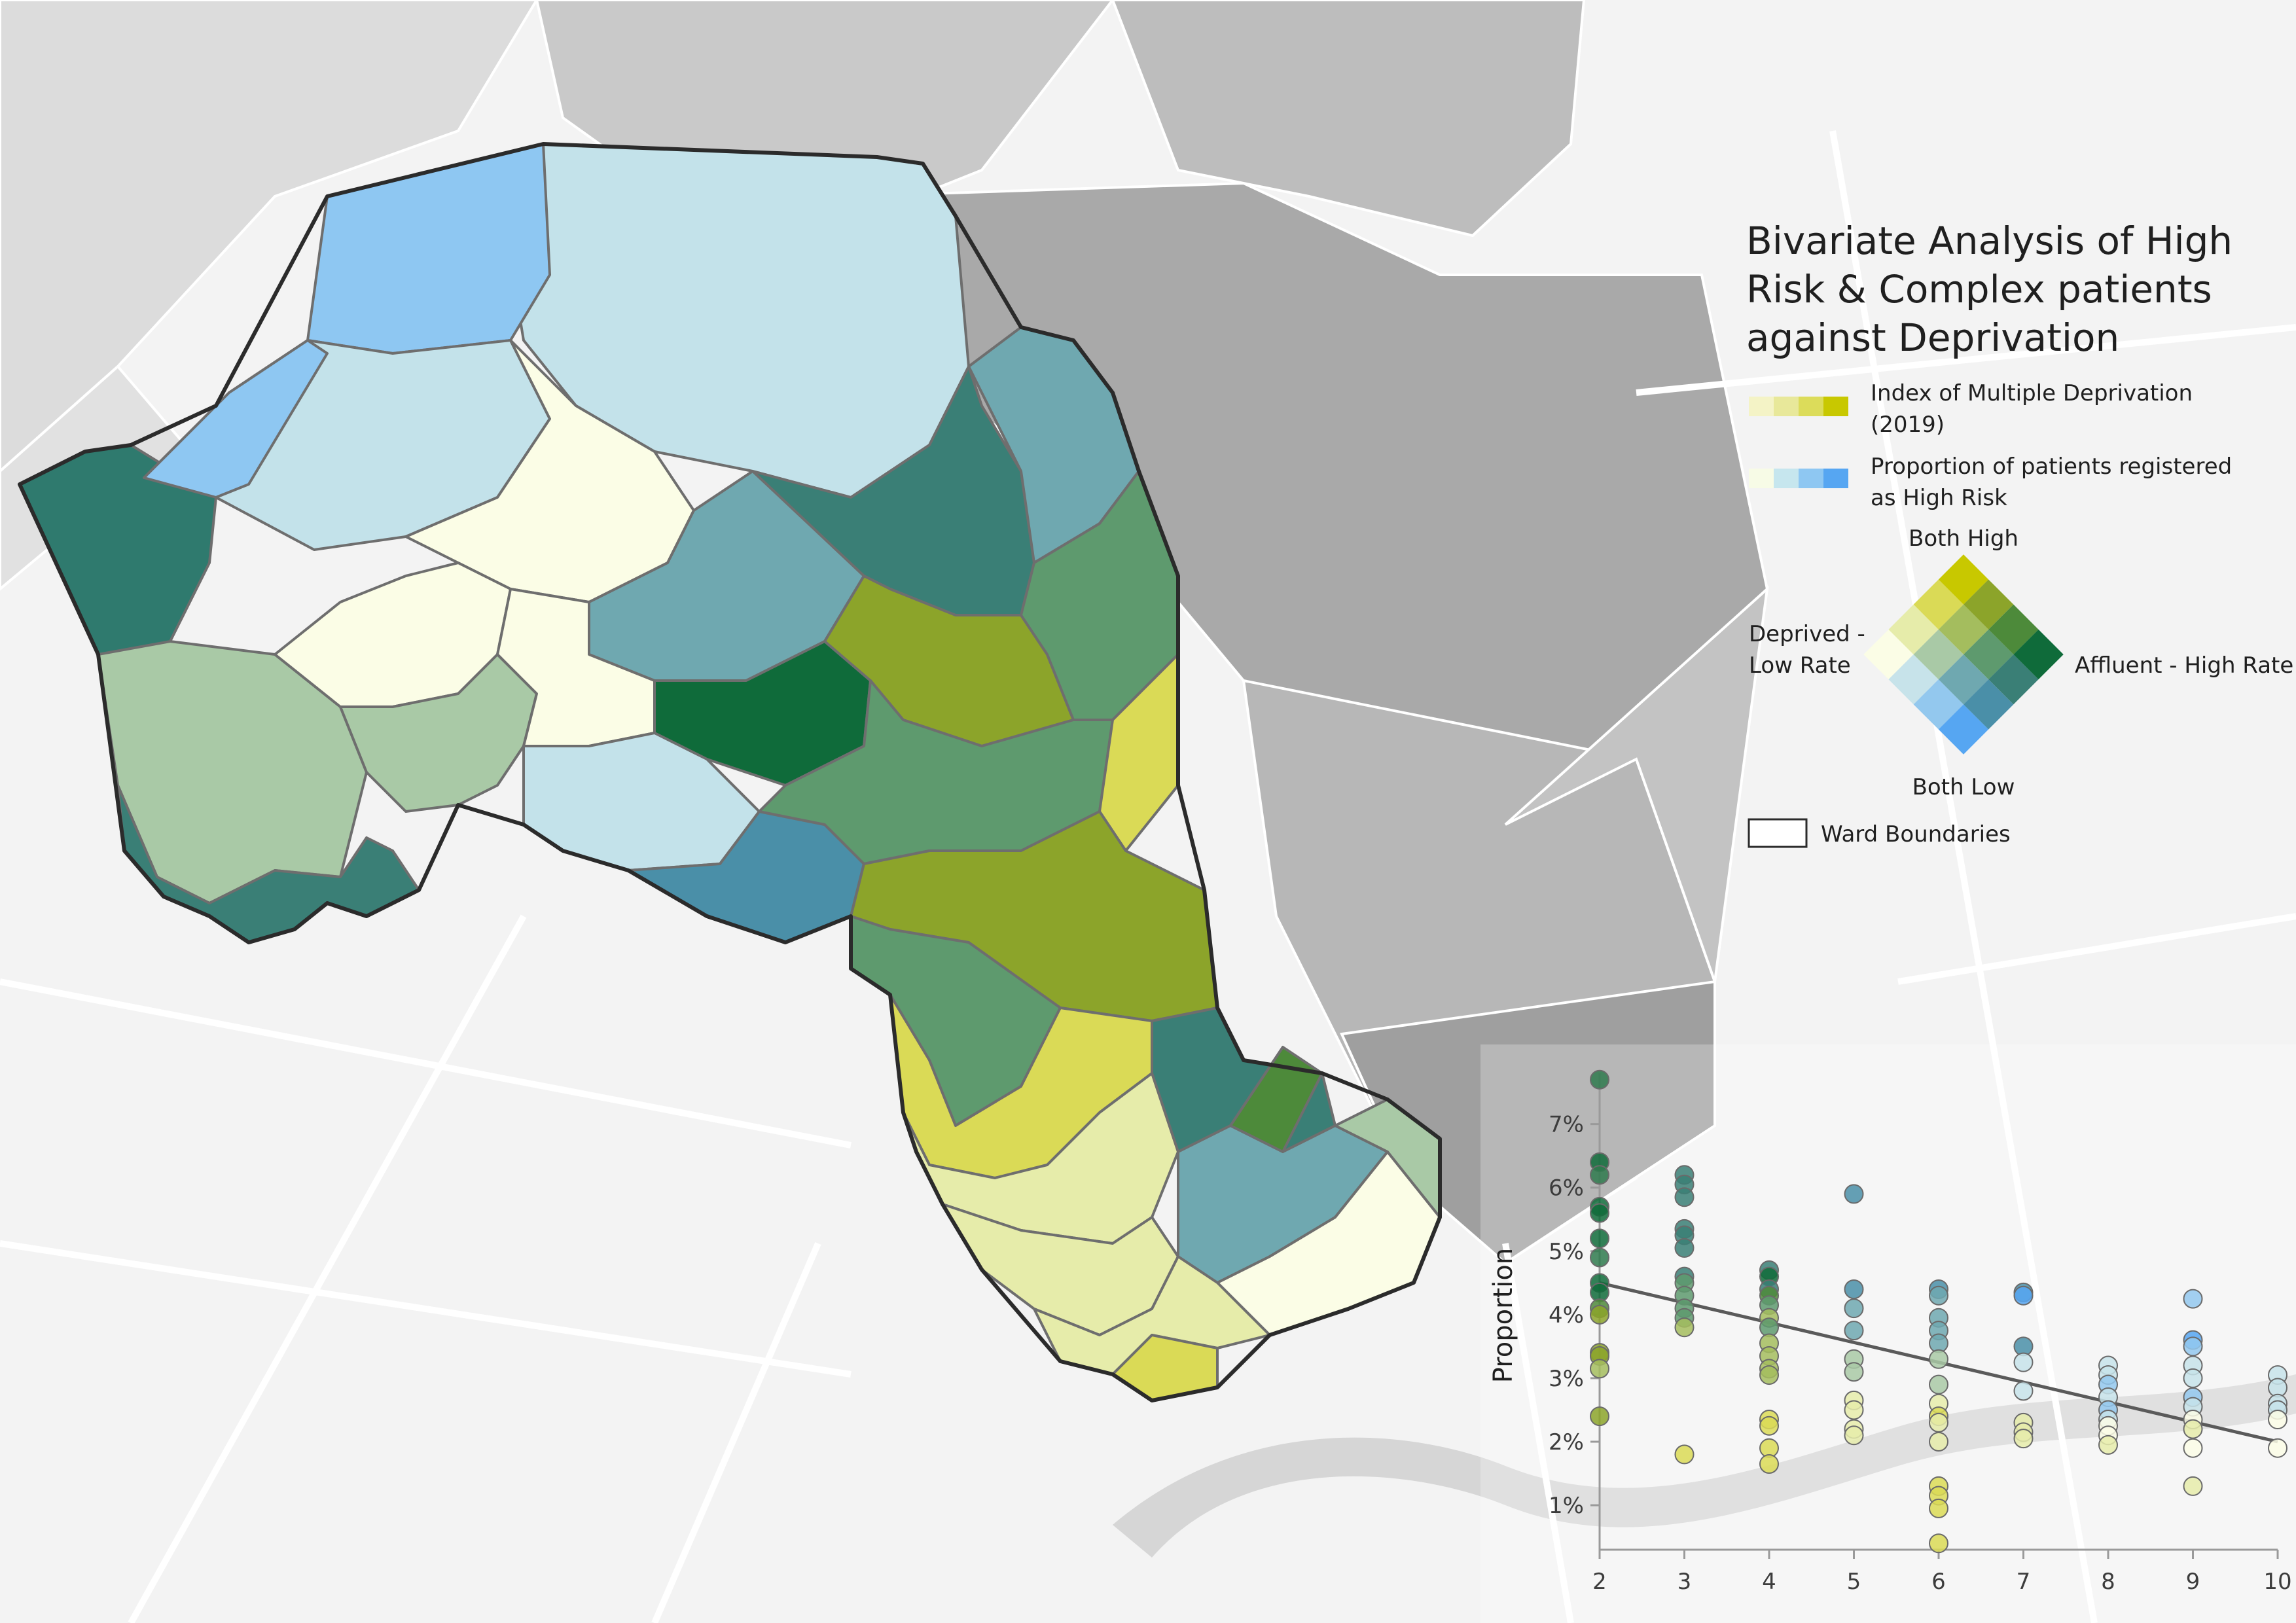 The height and width of the screenshot is (1623, 2296). I want to click on legend-deprived-line1: Deprived -, so click(1807, 634).